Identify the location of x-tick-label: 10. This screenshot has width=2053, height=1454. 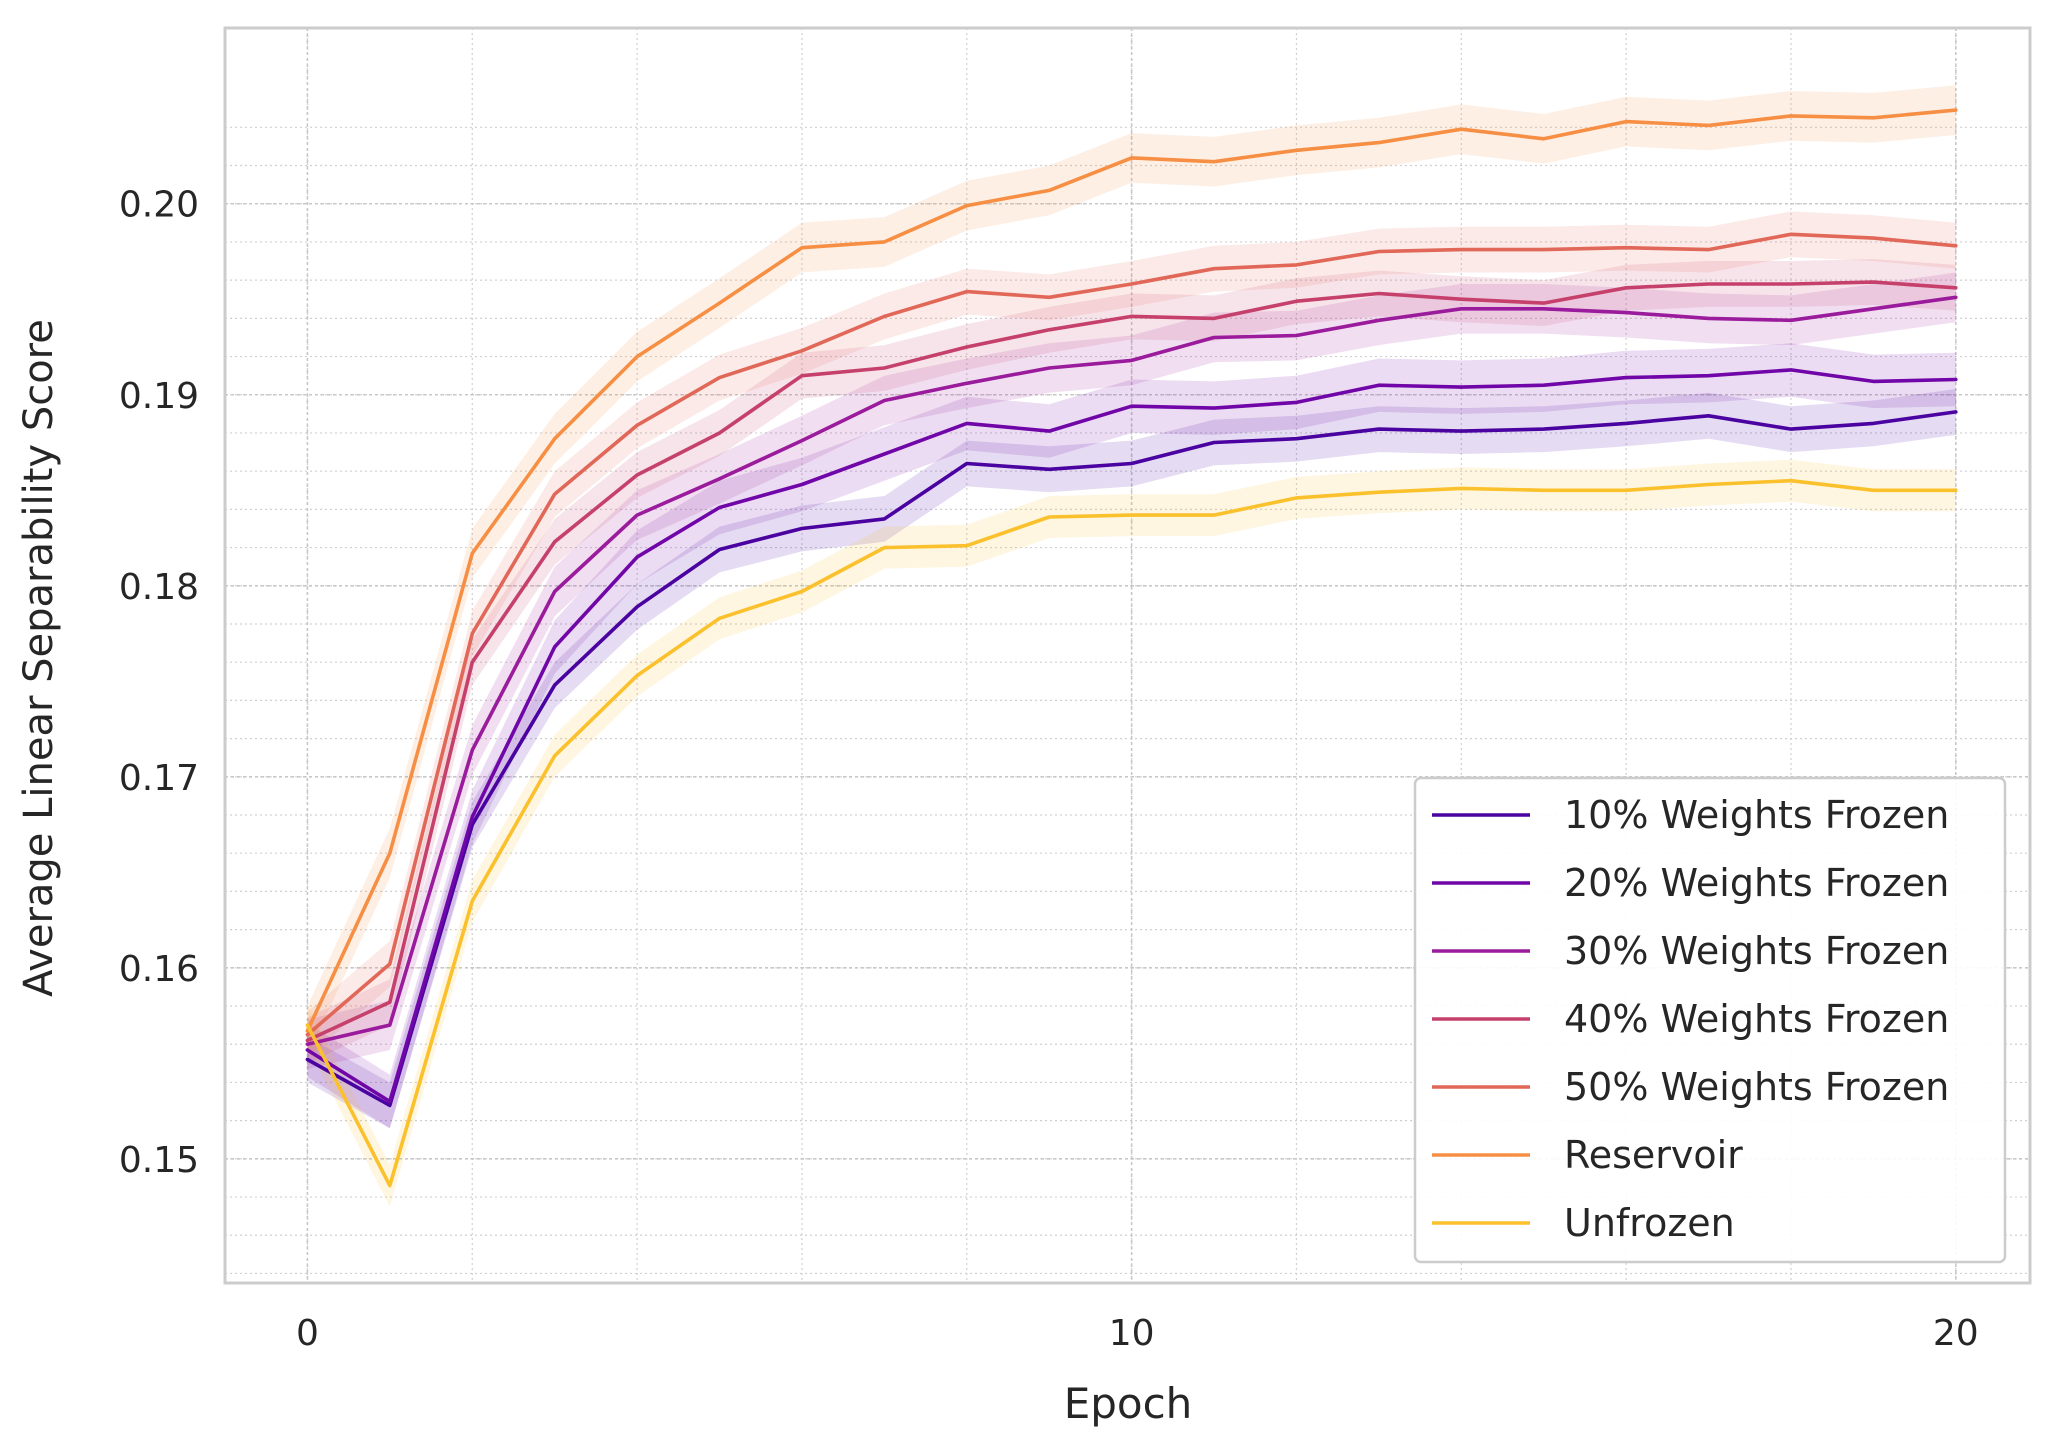
(1132, 1333).